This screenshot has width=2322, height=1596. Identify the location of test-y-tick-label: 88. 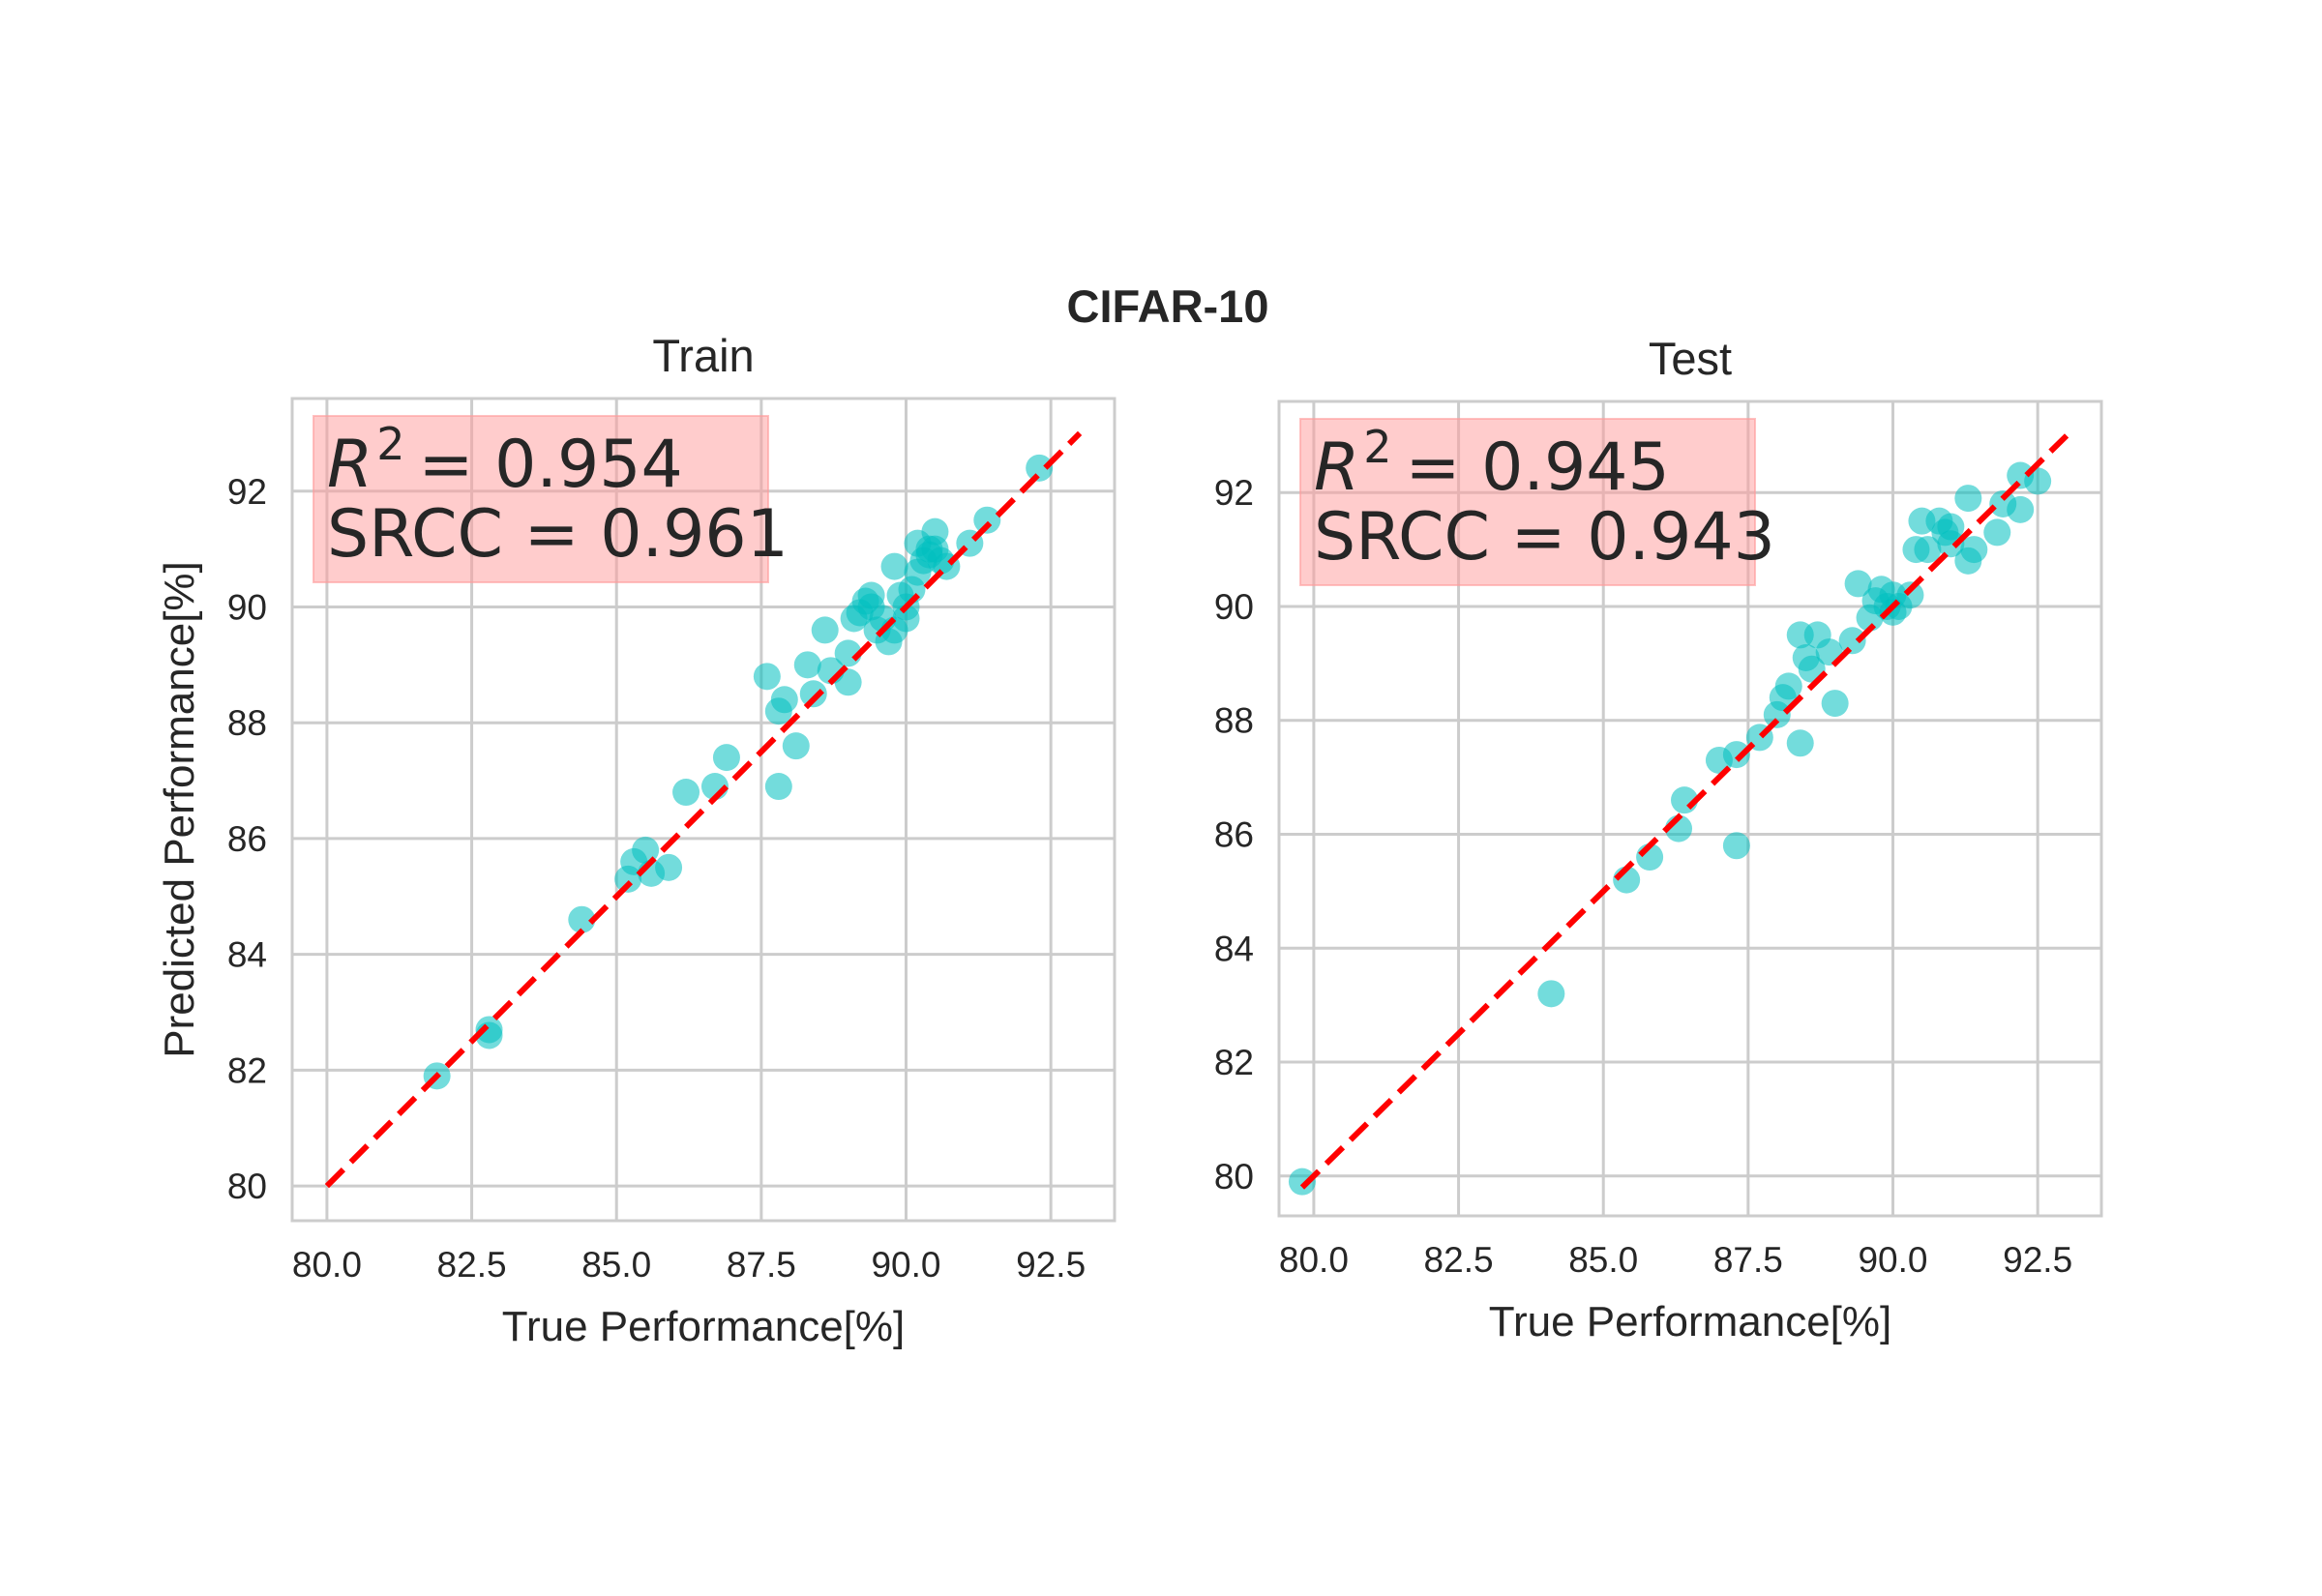
(1234, 721).